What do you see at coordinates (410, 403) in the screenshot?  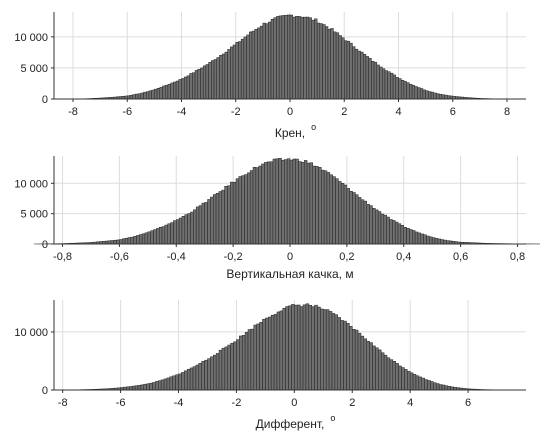 I see `x-tick-label: 4` at bounding box center [410, 403].